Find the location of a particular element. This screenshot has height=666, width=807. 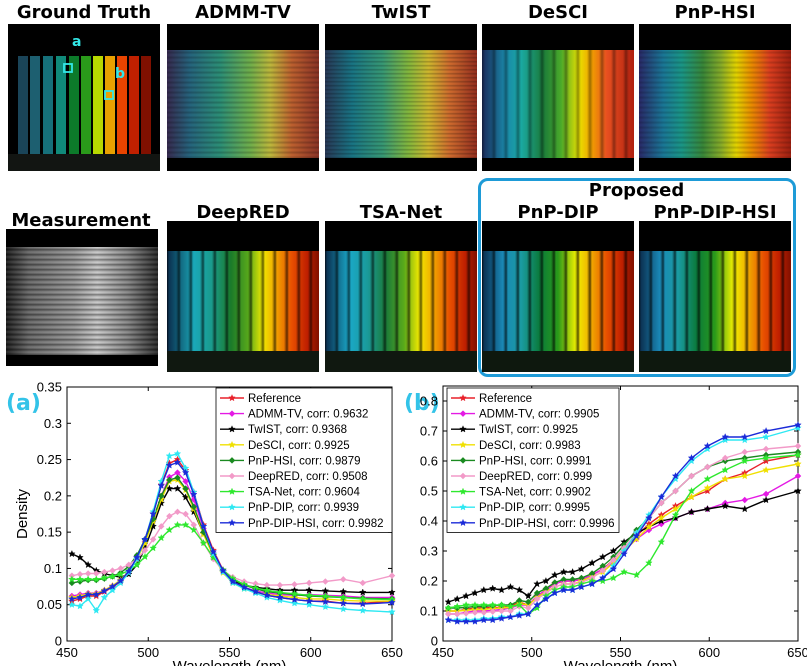

legend-label: PnP-HSI, corr: 0.9879 is located at coordinates (304, 461).